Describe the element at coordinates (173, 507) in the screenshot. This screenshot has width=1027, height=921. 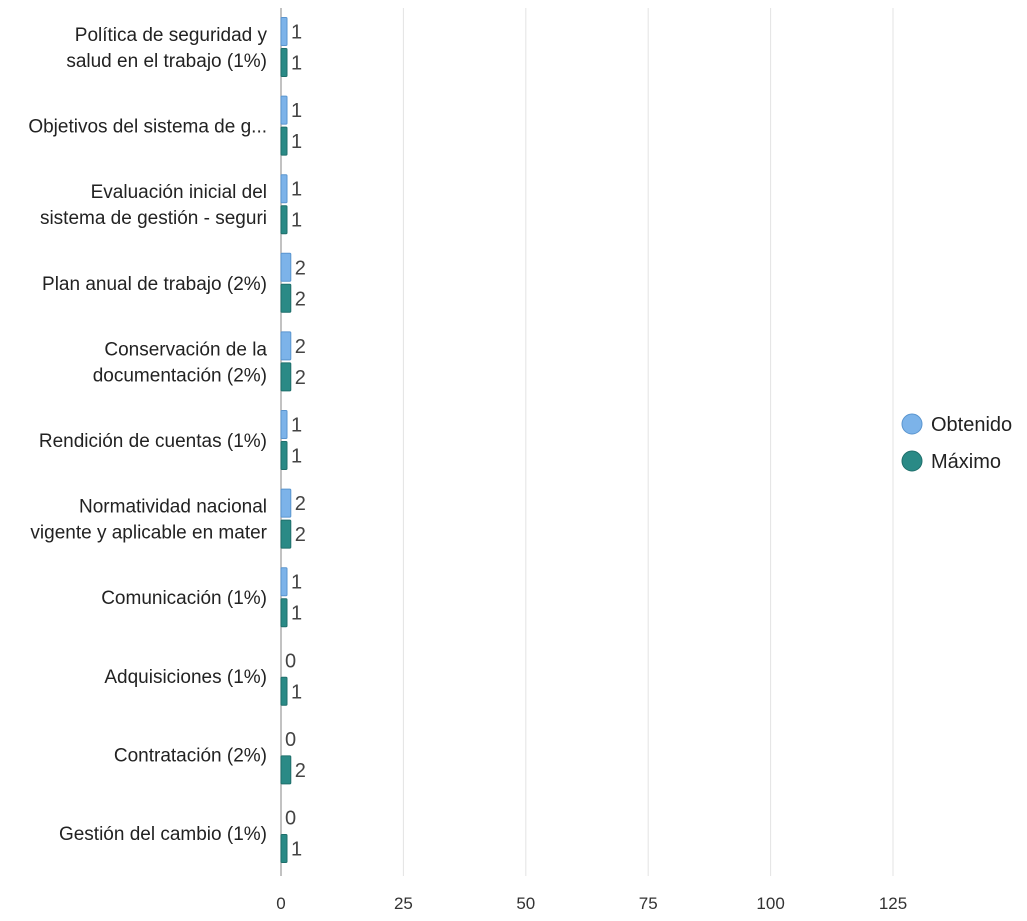
I see `category-label: Normatividad nacional` at that location.